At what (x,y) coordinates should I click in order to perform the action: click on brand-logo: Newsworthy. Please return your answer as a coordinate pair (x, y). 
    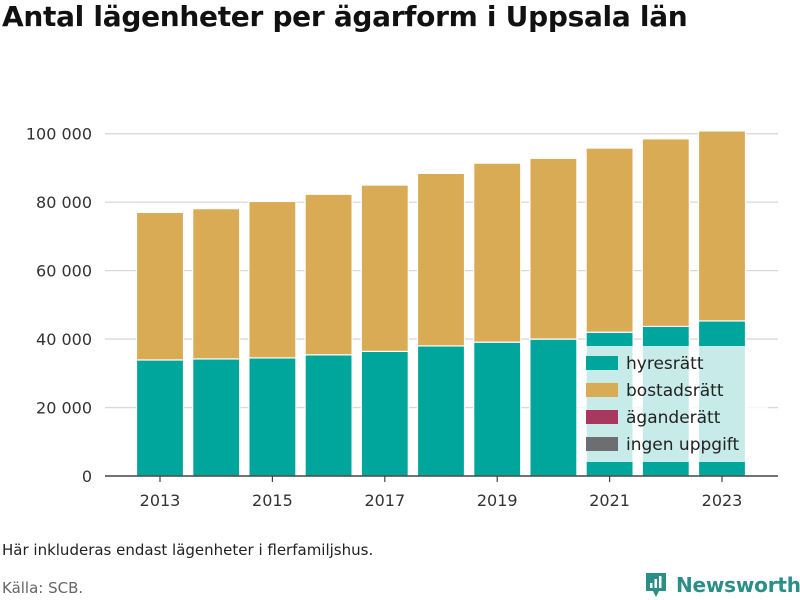
    Looking at the image, I should click on (722, 585).